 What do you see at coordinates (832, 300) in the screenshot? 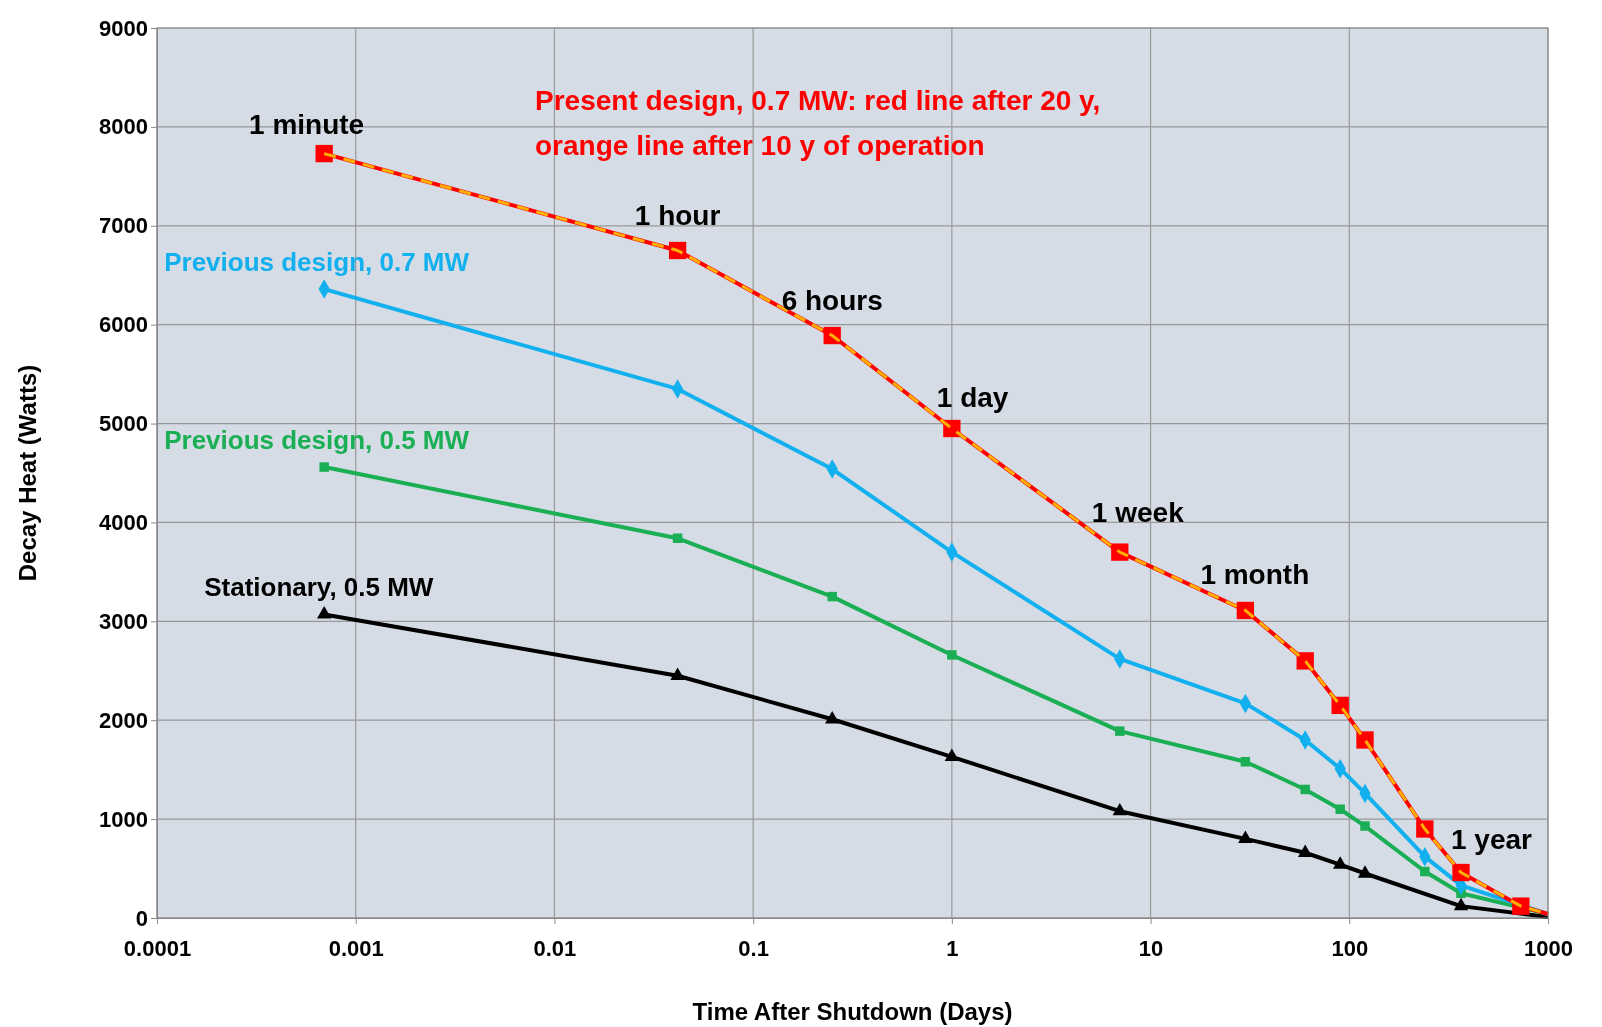
I see `annotation: 6 hours` at bounding box center [832, 300].